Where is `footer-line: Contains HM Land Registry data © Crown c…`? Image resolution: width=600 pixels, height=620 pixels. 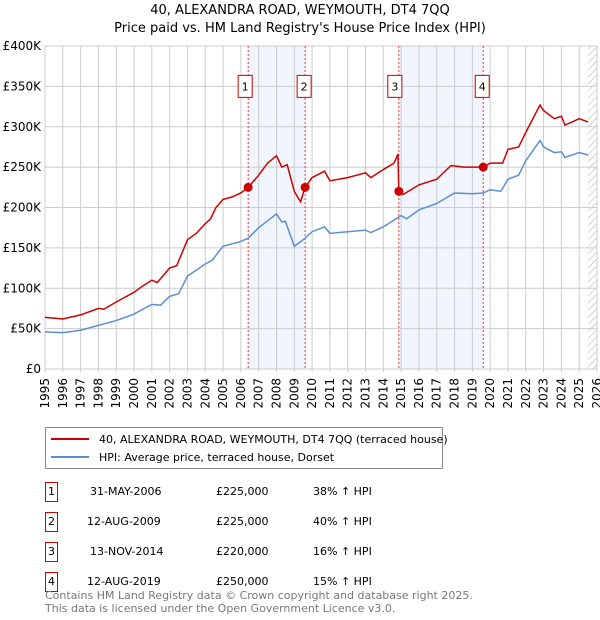 footer-line: Contains HM Land Registry data © Crown c… is located at coordinates (259, 595).